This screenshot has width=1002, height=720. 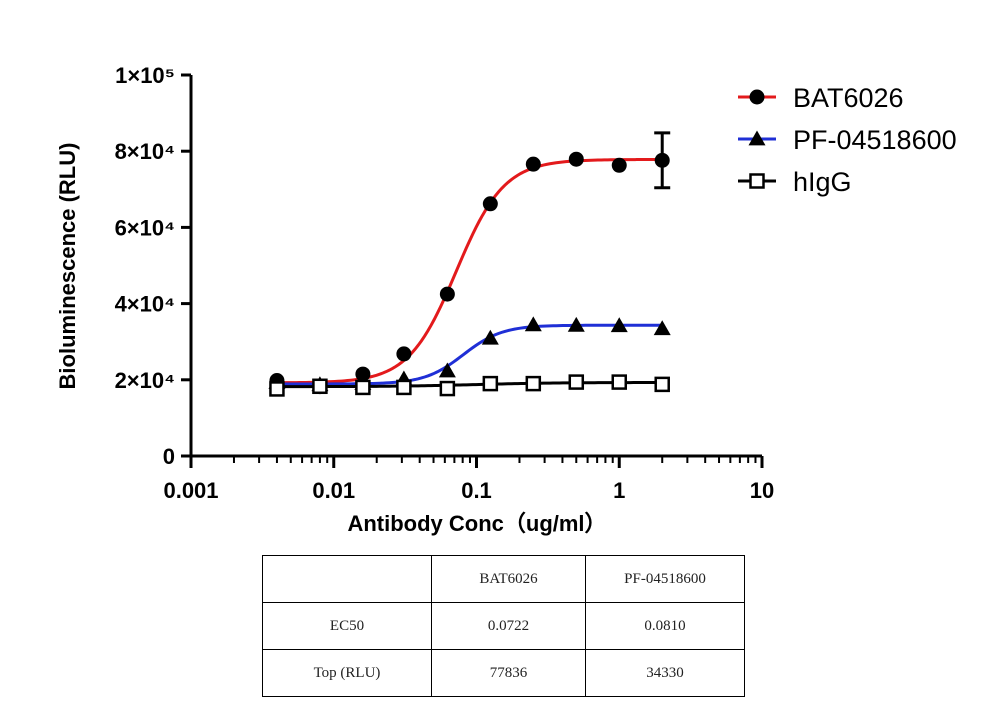 What do you see at coordinates (665, 579) in the screenshot?
I see `table-header-cell: PF-04518600` at bounding box center [665, 579].